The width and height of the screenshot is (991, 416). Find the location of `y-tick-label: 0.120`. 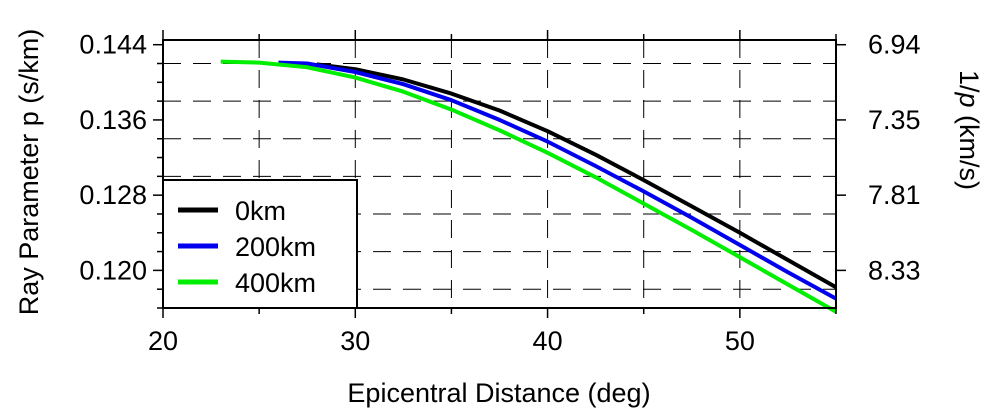

y-tick-label: 0.120 is located at coordinates (113, 270).